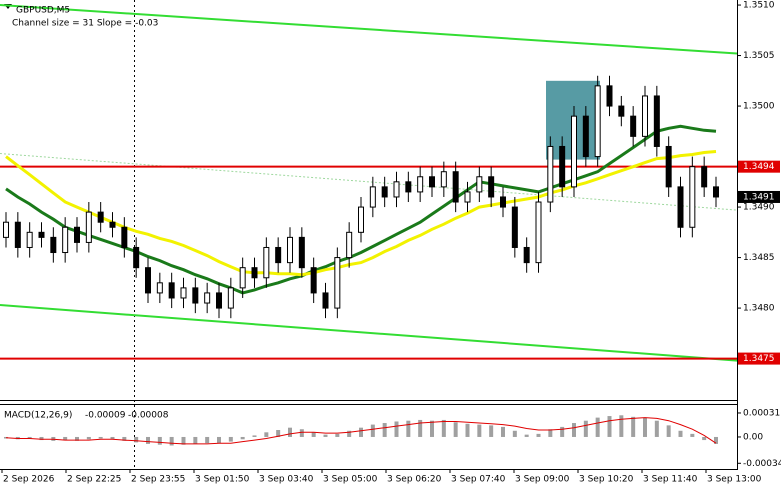 Image resolution: width=781 pixels, height=489 pixels. What do you see at coordinates (38, 416) in the screenshot?
I see `macd-title: MACD(12,26,9)` at bounding box center [38, 416].